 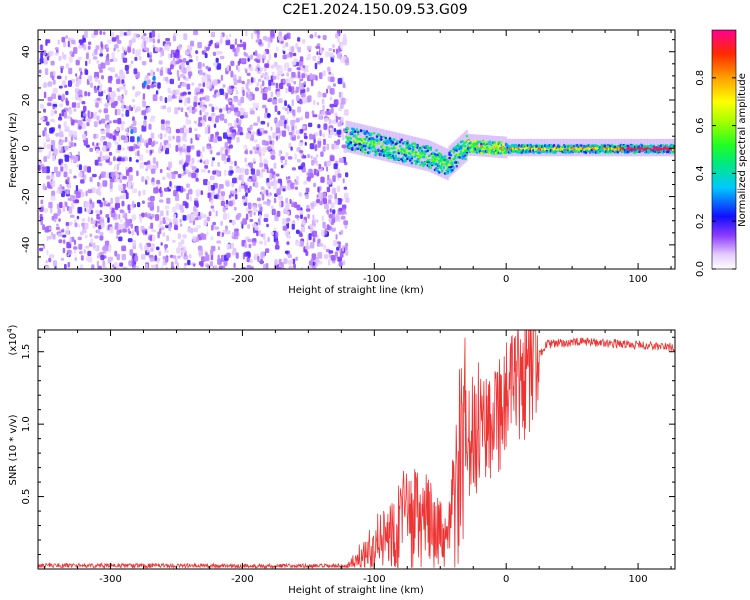 What do you see at coordinates (374, 579) in the screenshot?
I see `x-tick-label: -100` at bounding box center [374, 579].